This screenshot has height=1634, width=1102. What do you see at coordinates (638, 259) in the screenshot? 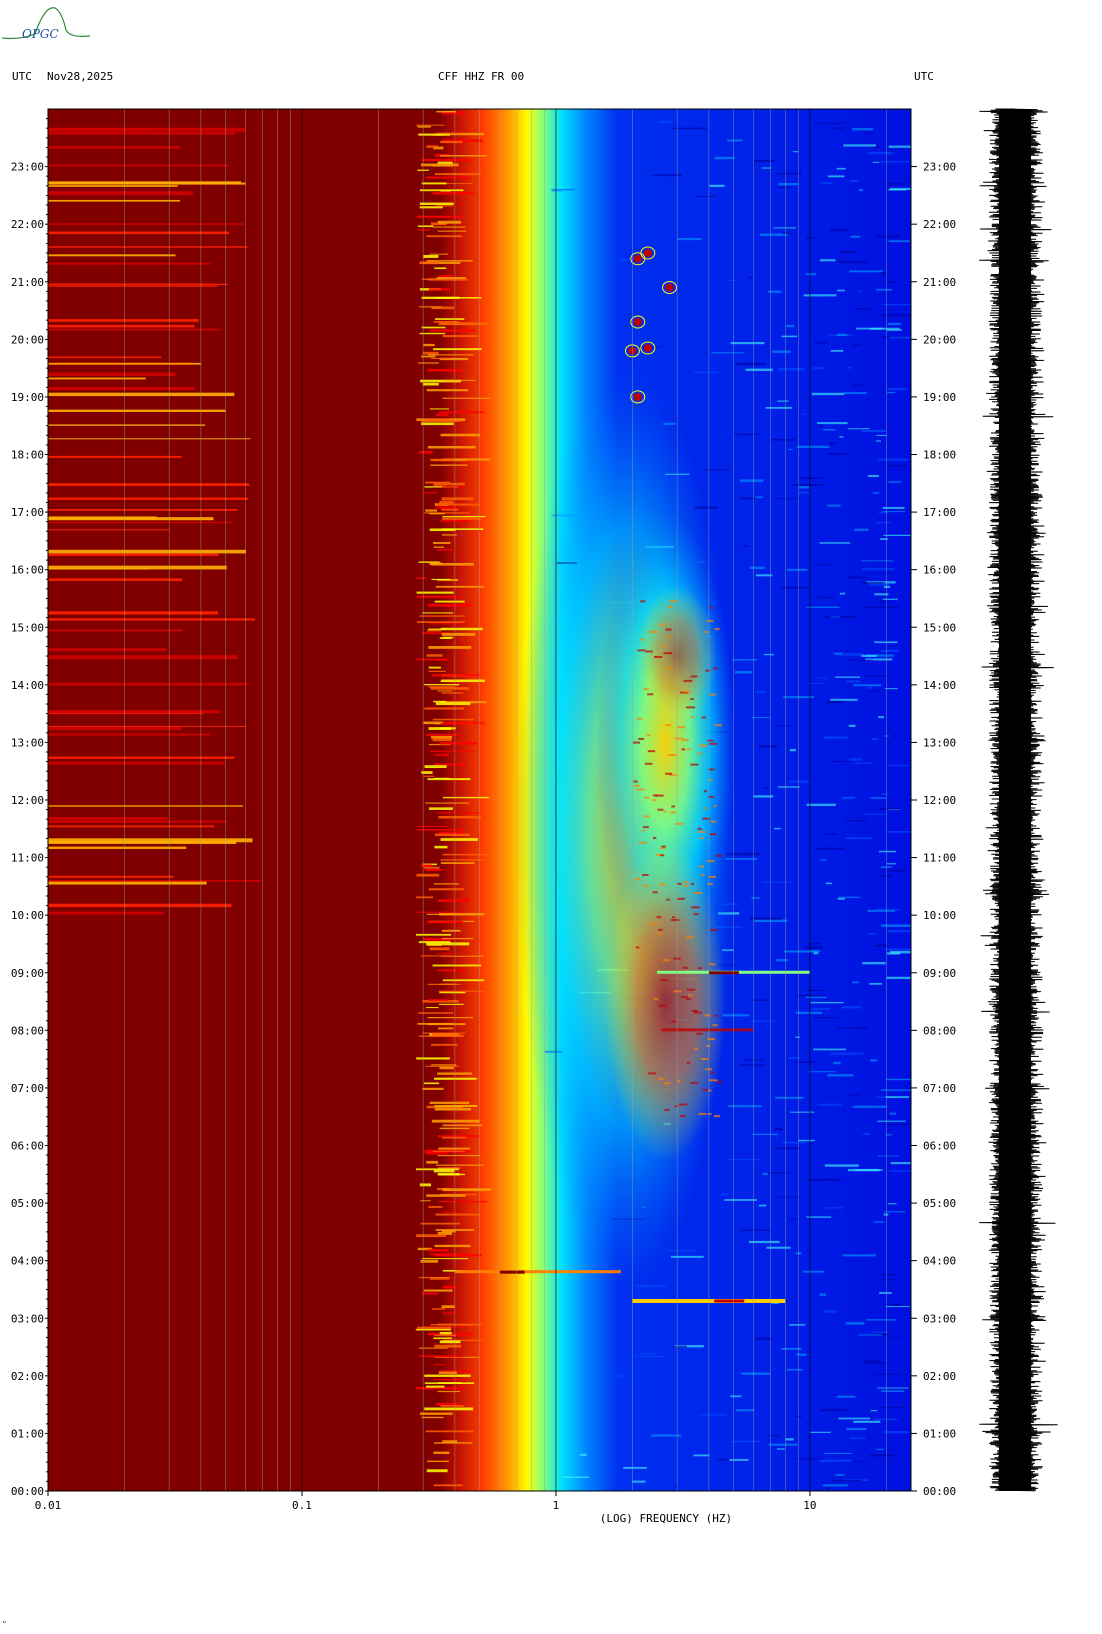
I see `night-spot-halo` at bounding box center [638, 259].